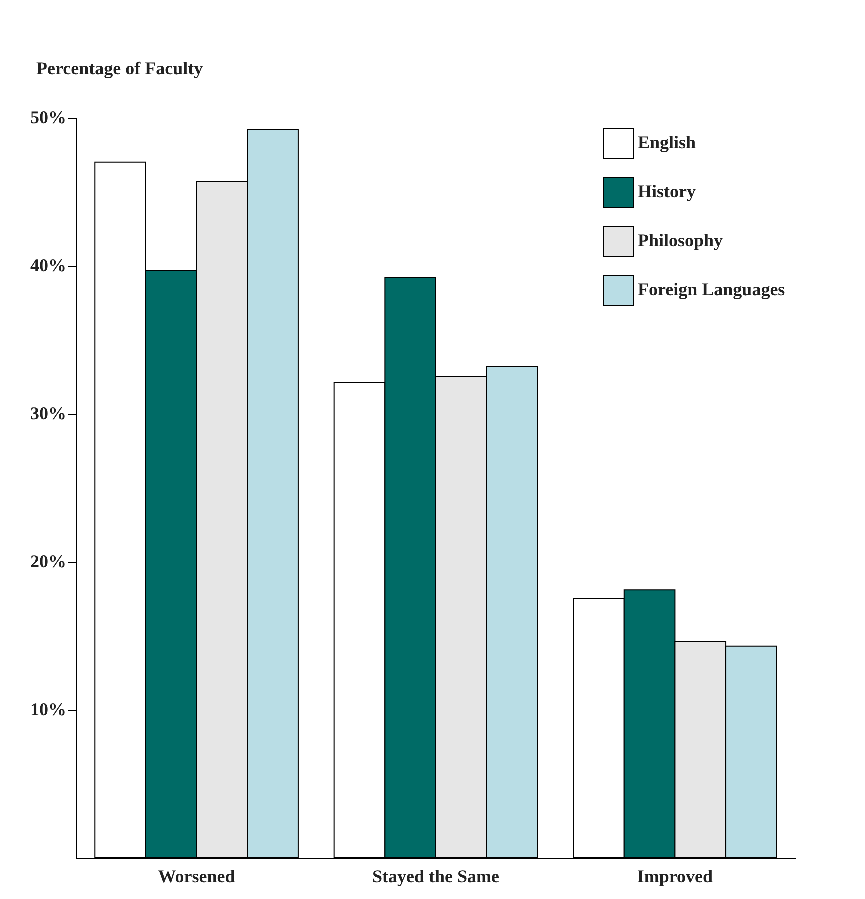 Image resolution: width=865 pixels, height=899 pixels. I want to click on y-tick-label: 10%, so click(48, 710).